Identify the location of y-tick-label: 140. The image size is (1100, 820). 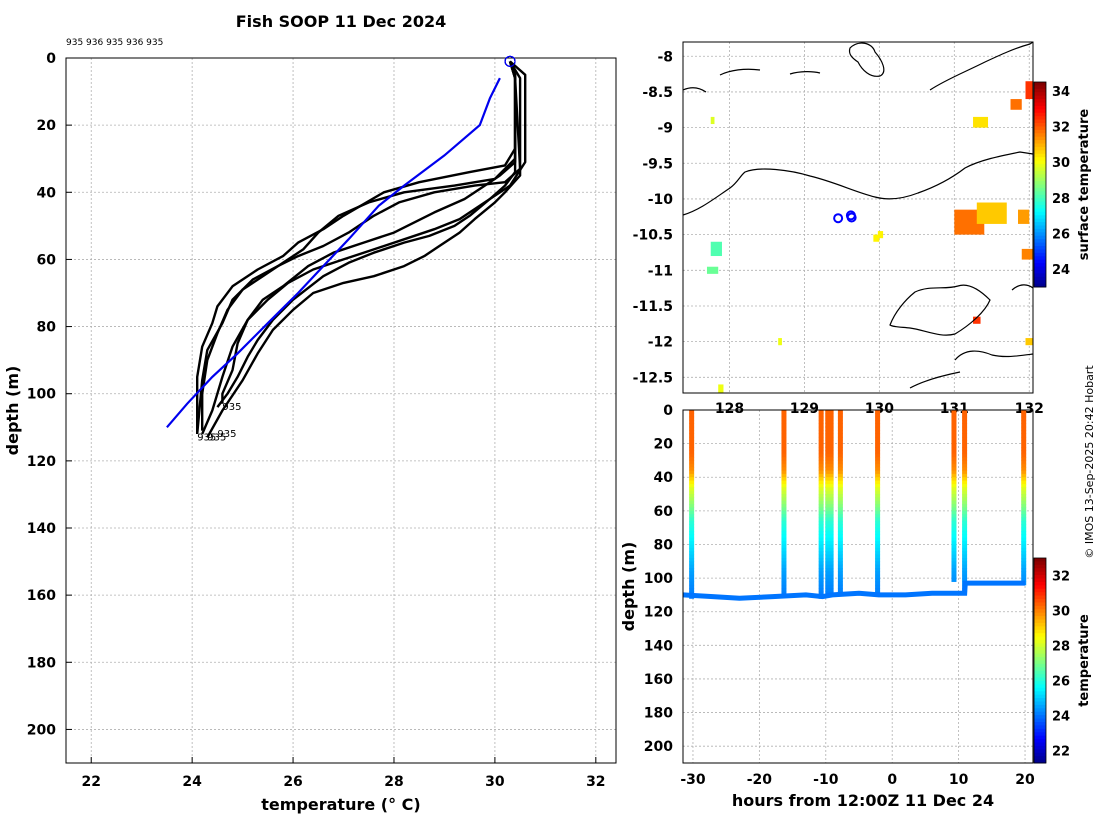
(658, 646).